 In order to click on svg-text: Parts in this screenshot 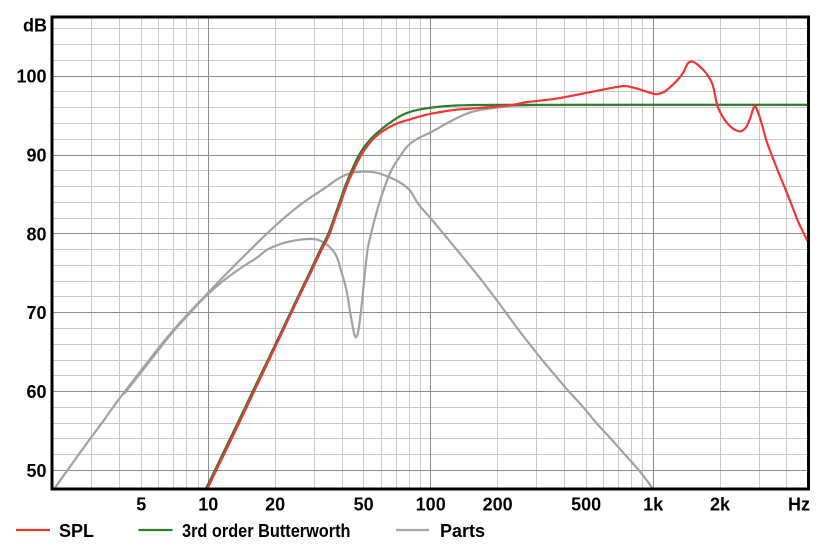, I will do `click(462, 531)`.